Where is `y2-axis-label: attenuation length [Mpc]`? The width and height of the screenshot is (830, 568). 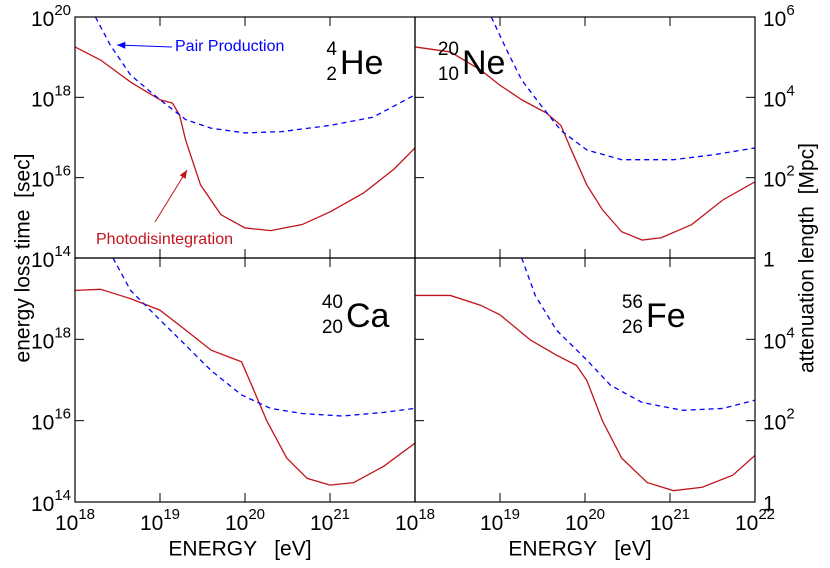
y2-axis-label: attenuation length [Mpc] is located at coordinates (807, 258).